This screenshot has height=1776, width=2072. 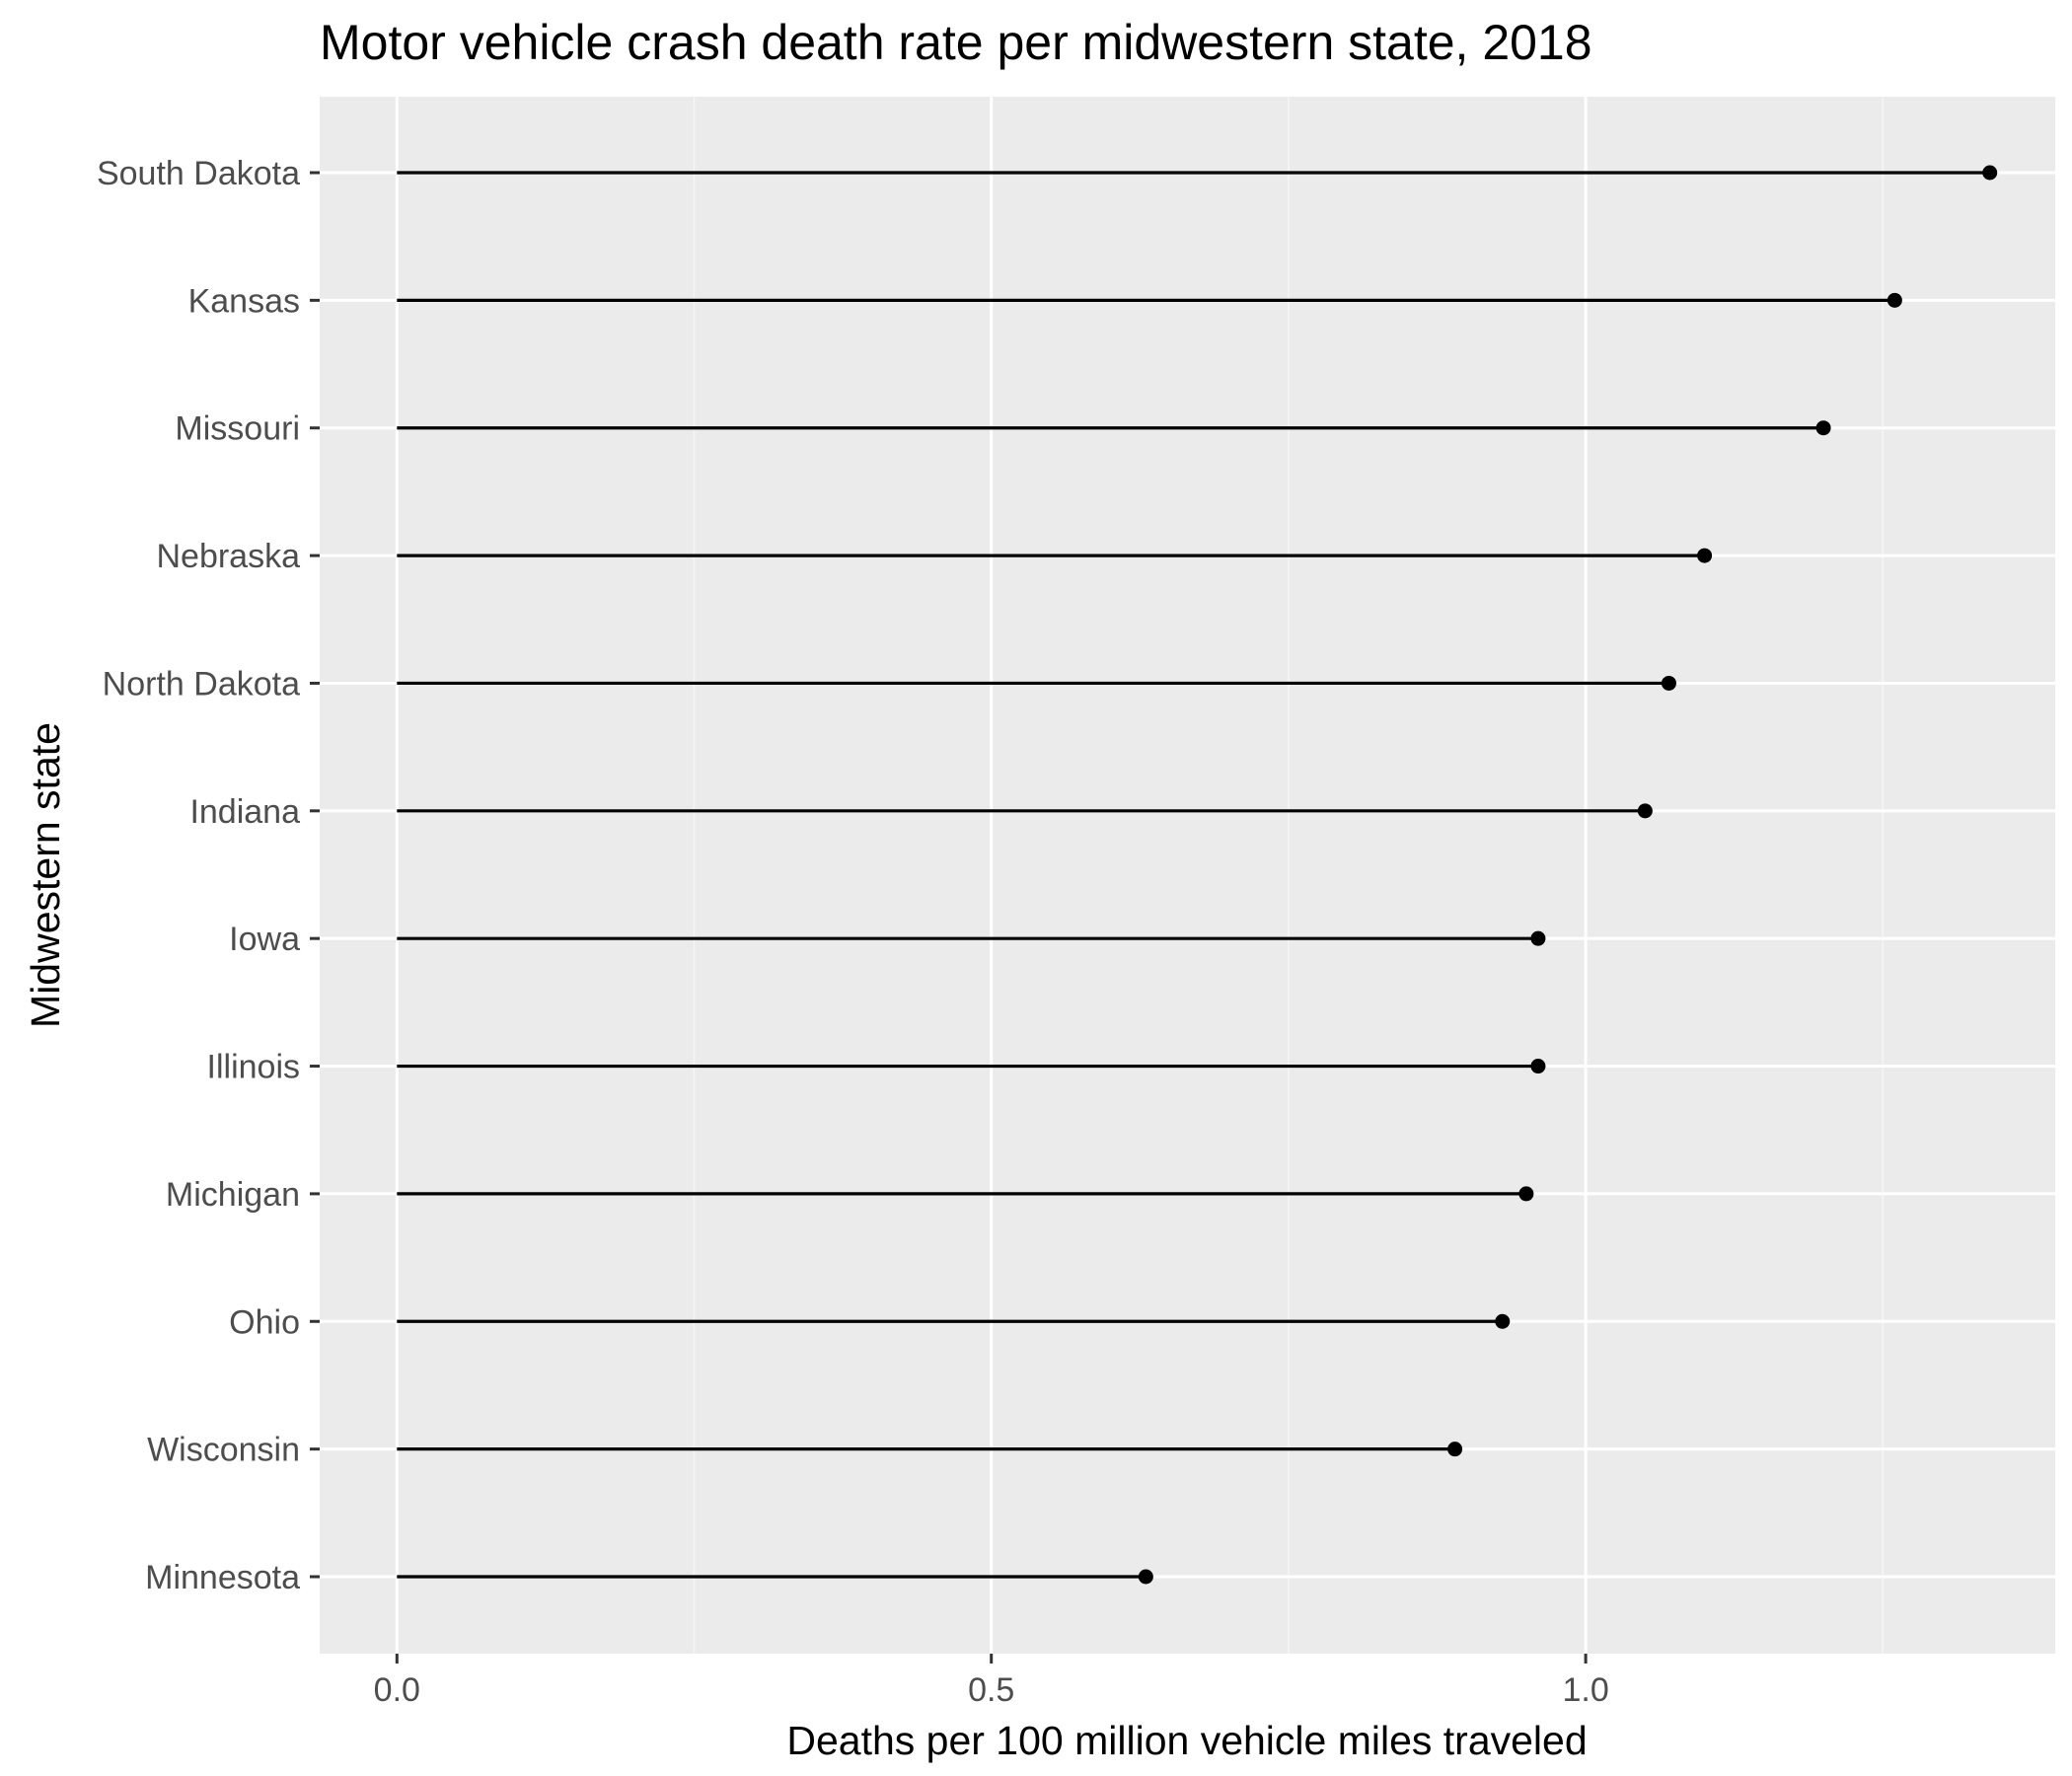 What do you see at coordinates (199, 174) in the screenshot?
I see `y-tick-label: South Dakota` at bounding box center [199, 174].